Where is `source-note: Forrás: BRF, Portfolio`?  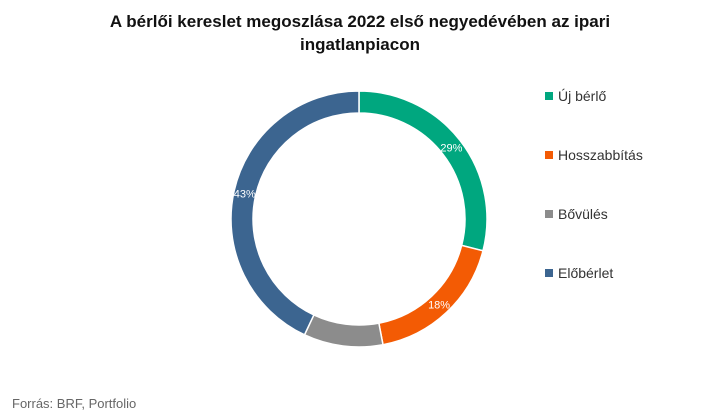
source-note: Forrás: BRF, Portfolio is located at coordinates (74, 403).